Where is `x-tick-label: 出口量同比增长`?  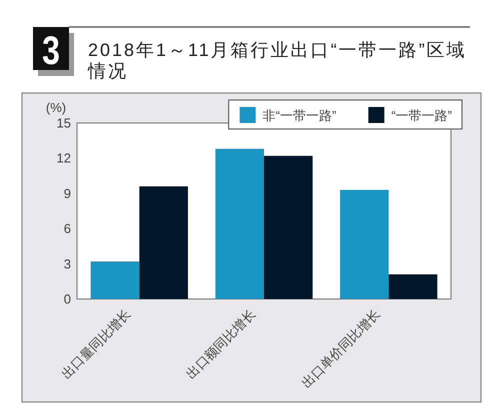 x-tick-label: 出口量同比增长 is located at coordinates (96, 344).